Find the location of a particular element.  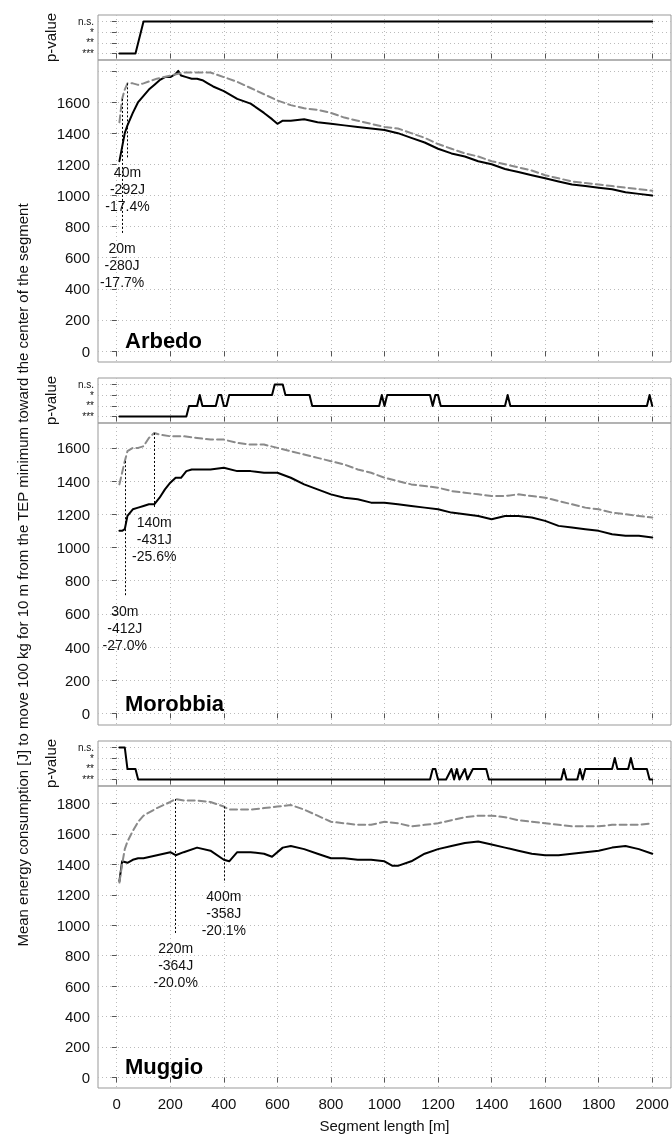

x-tick-label: 800 is located at coordinates (331, 1103).